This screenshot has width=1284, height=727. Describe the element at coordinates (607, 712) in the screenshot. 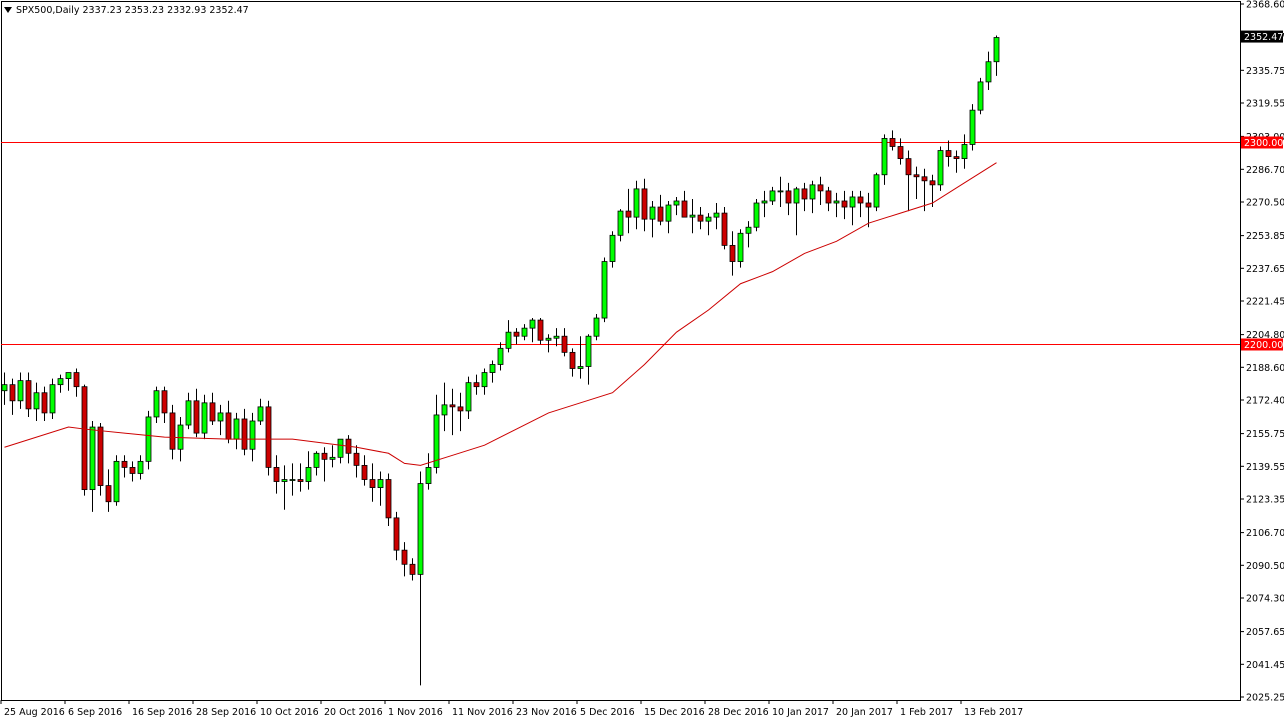

I see `x-tick-label: 5 Dec 2016` at that location.